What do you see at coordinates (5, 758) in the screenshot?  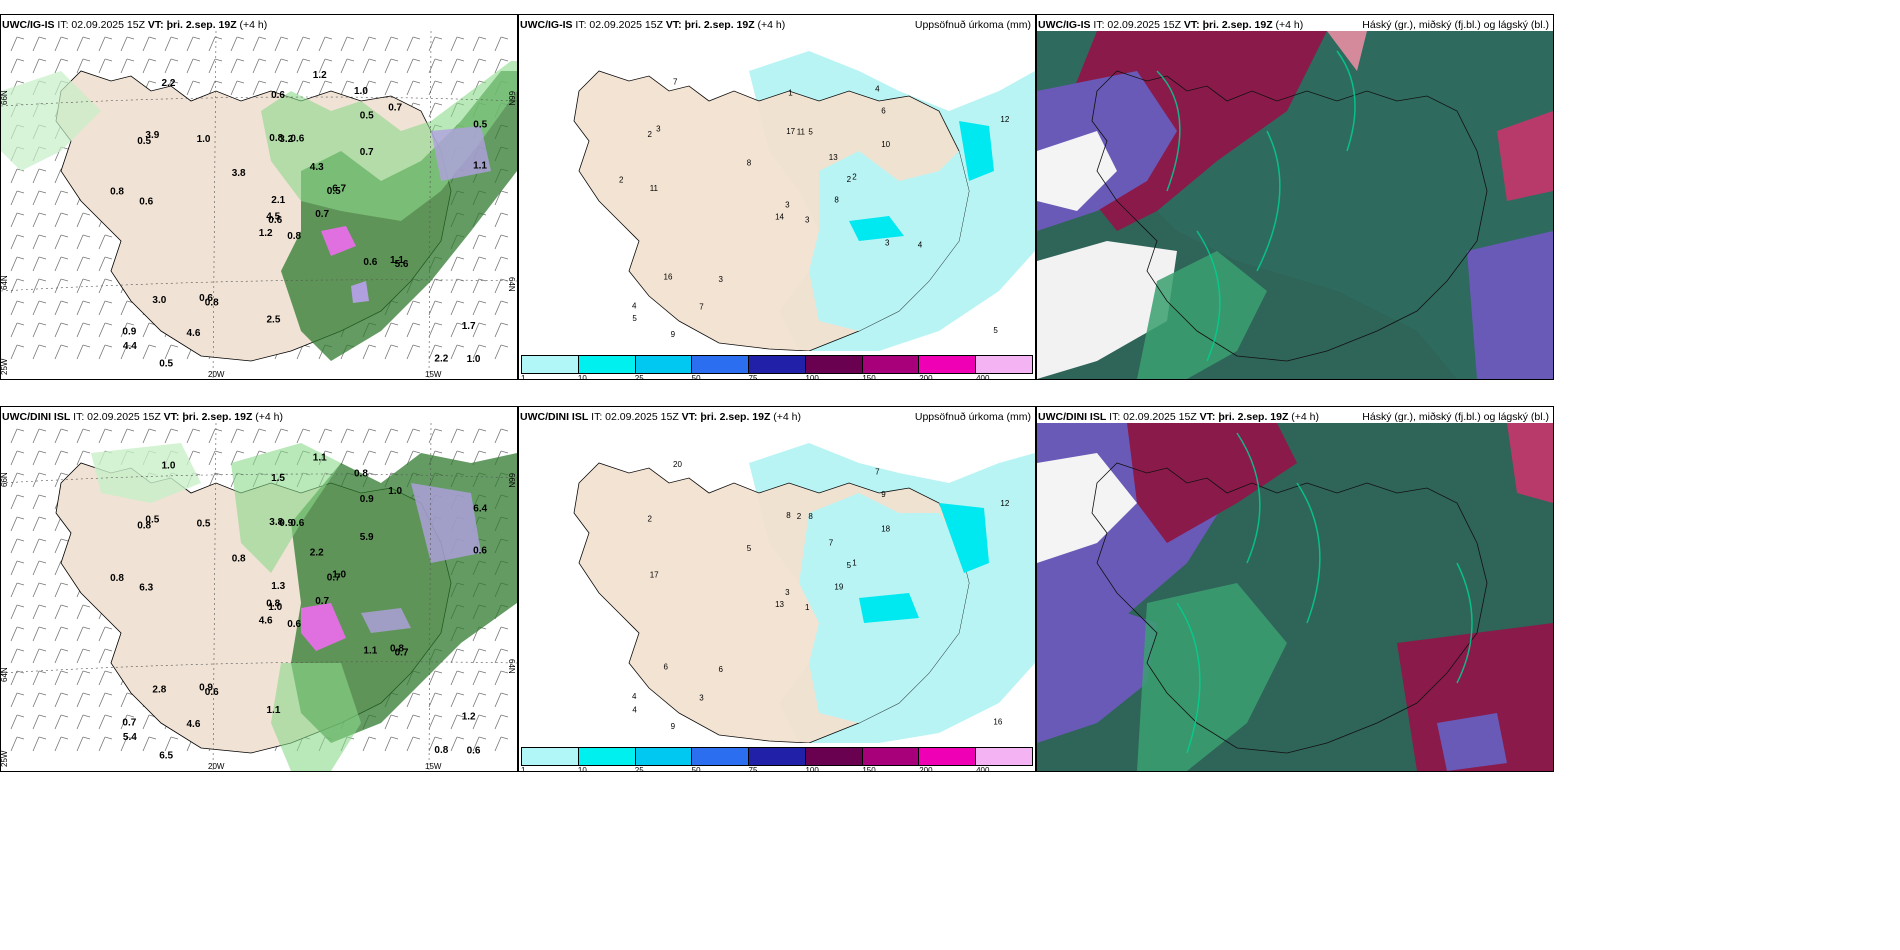 I see `svg-text: 25W` at bounding box center [5, 758].